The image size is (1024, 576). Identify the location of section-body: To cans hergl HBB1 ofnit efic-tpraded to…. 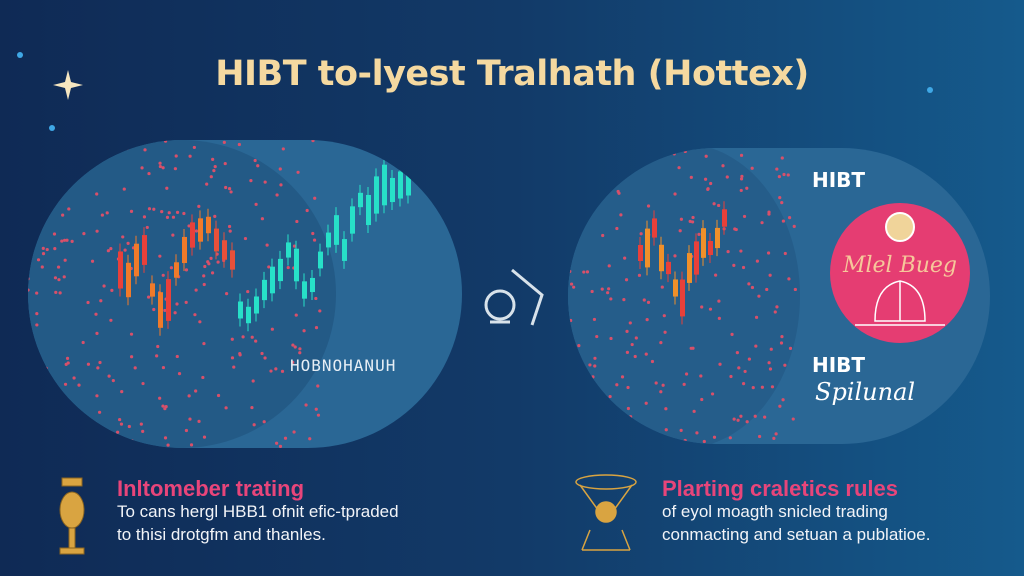
(258, 523).